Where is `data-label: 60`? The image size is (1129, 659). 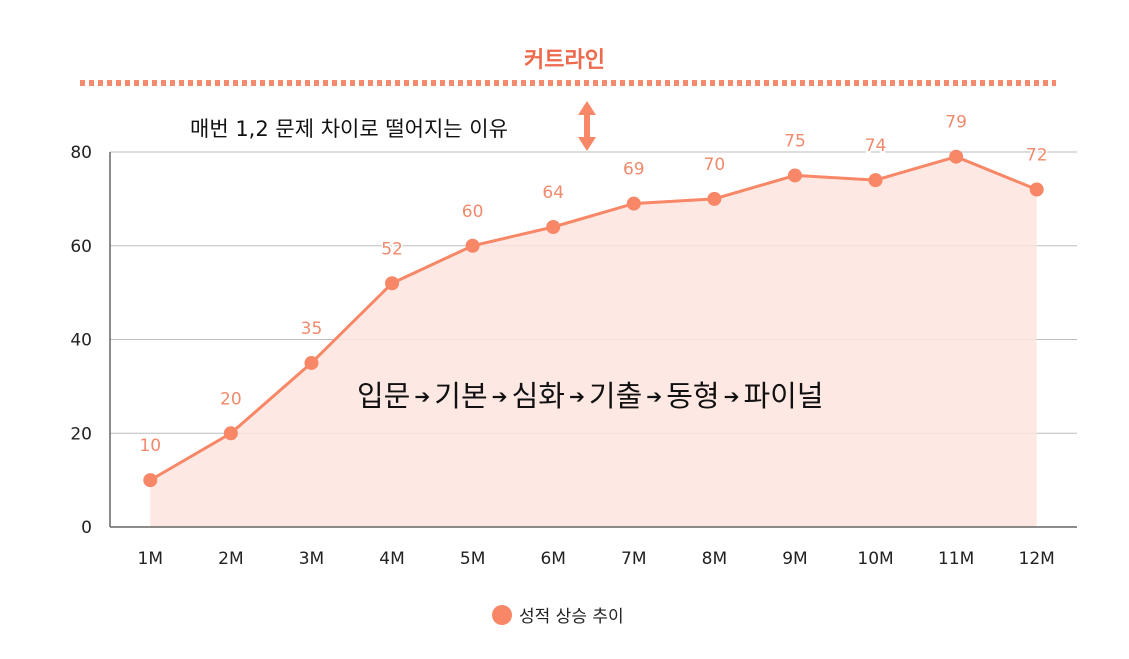
data-label: 60 is located at coordinates (473, 212).